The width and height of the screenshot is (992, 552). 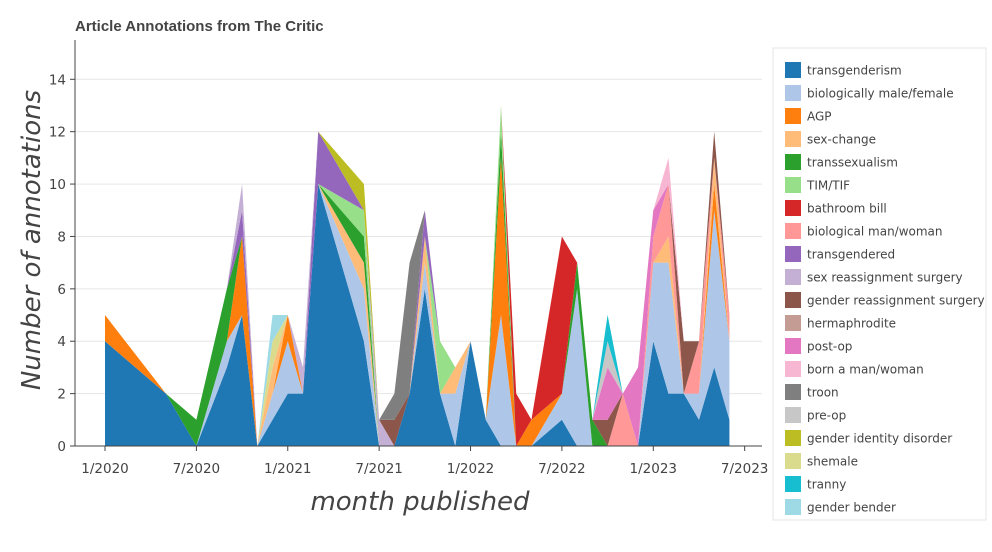 I want to click on x-tick-label: 1/2020, so click(x=105, y=469).